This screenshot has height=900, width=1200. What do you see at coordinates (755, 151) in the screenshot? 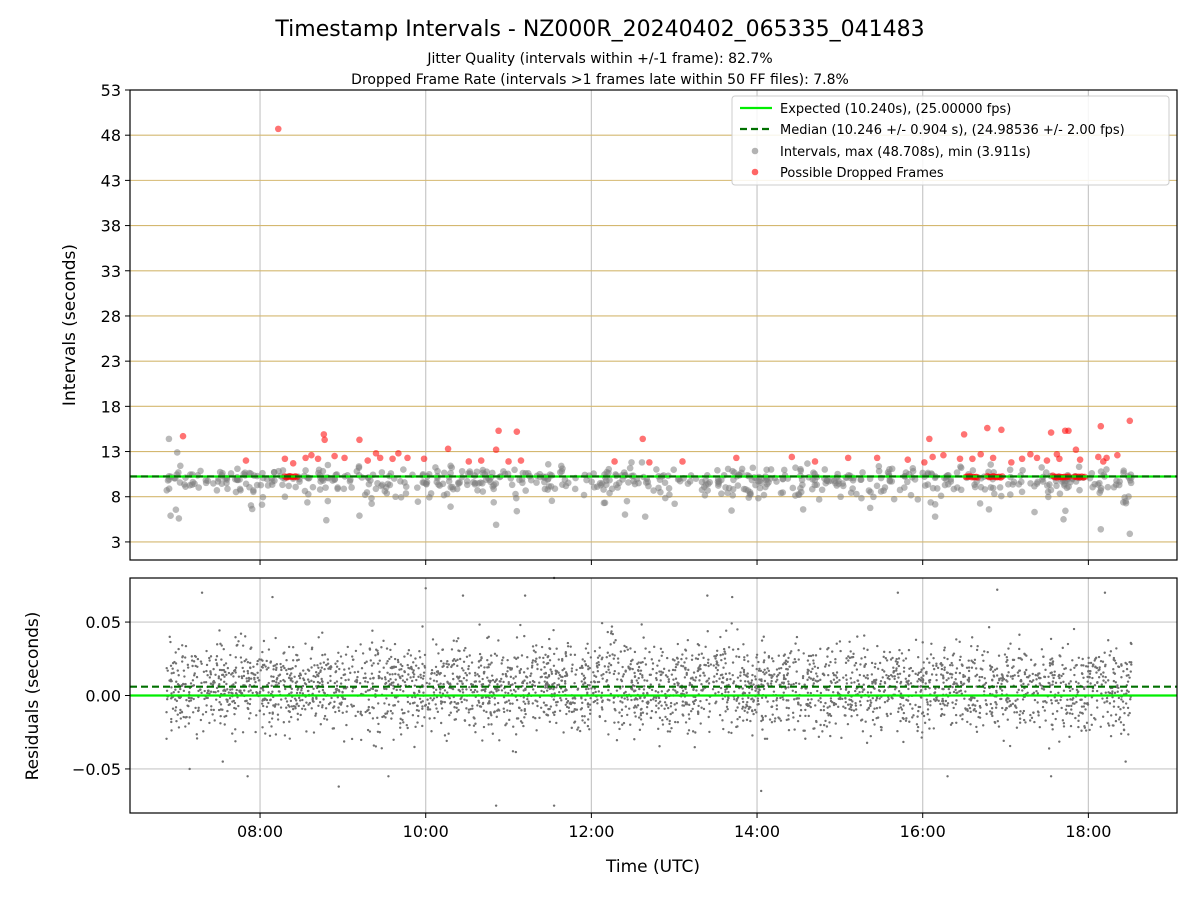
I see `legend-intervals-swatch` at bounding box center [755, 151].